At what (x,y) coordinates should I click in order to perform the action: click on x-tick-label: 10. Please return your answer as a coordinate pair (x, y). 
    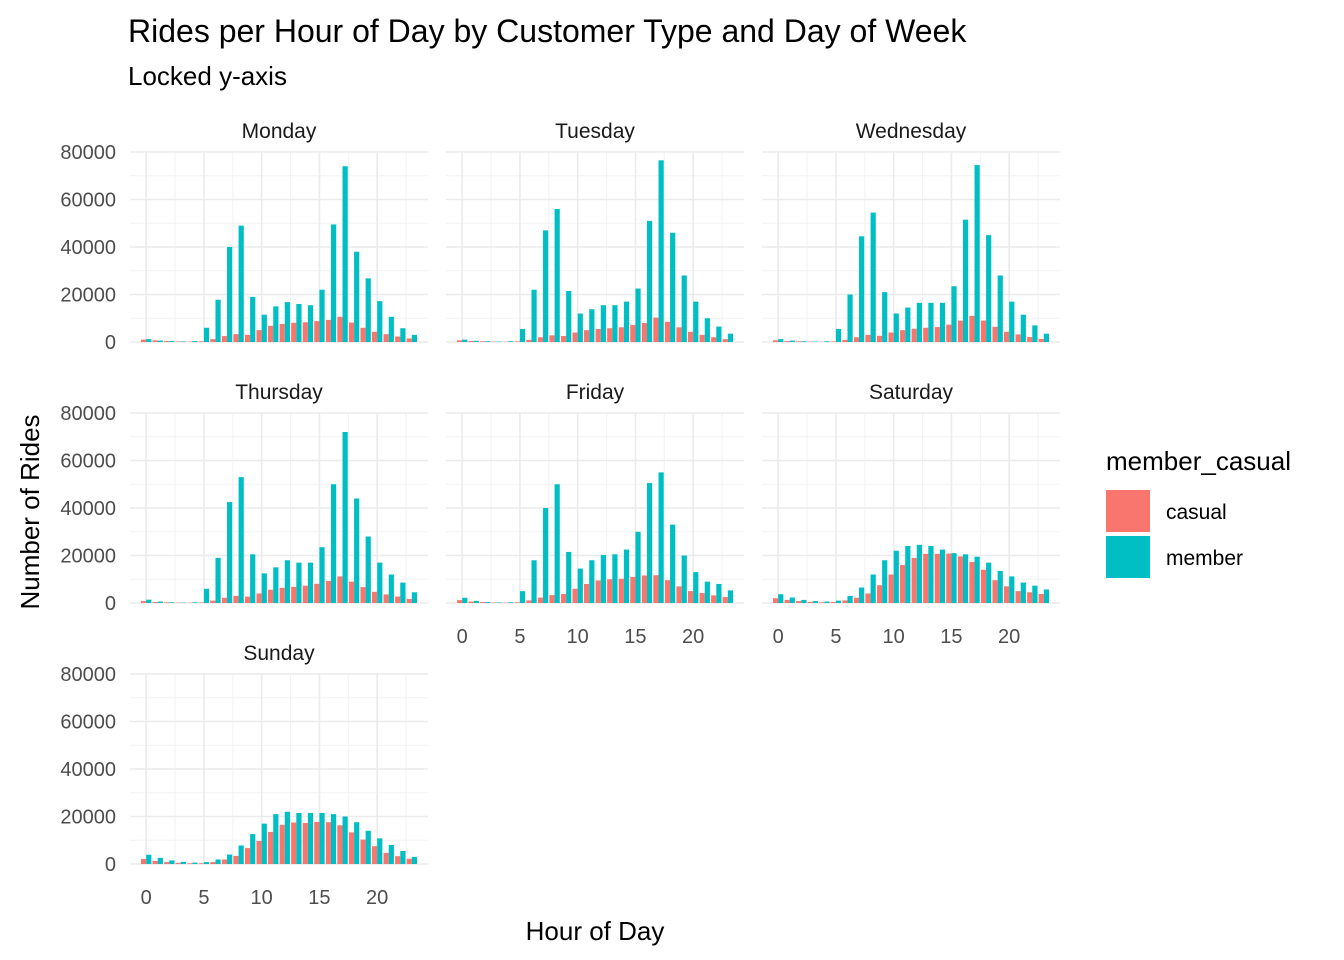
    Looking at the image, I should click on (894, 637).